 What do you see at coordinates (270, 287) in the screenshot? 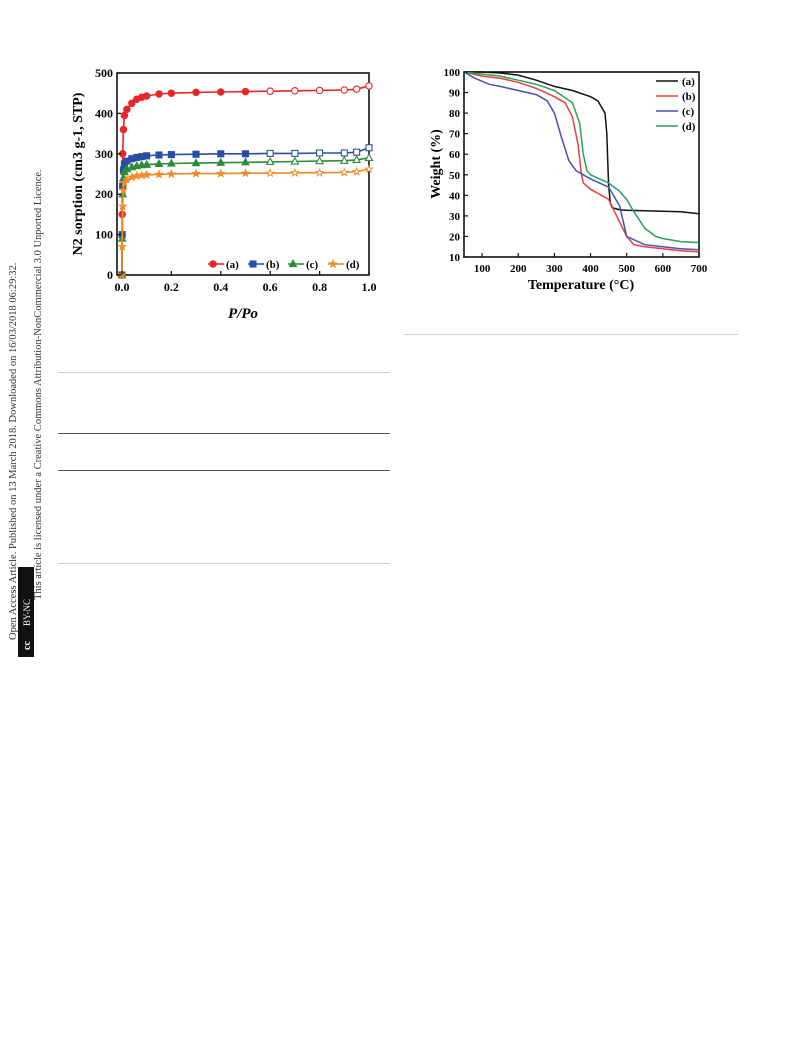
I see `x-tick-label: 0.6` at bounding box center [270, 287].